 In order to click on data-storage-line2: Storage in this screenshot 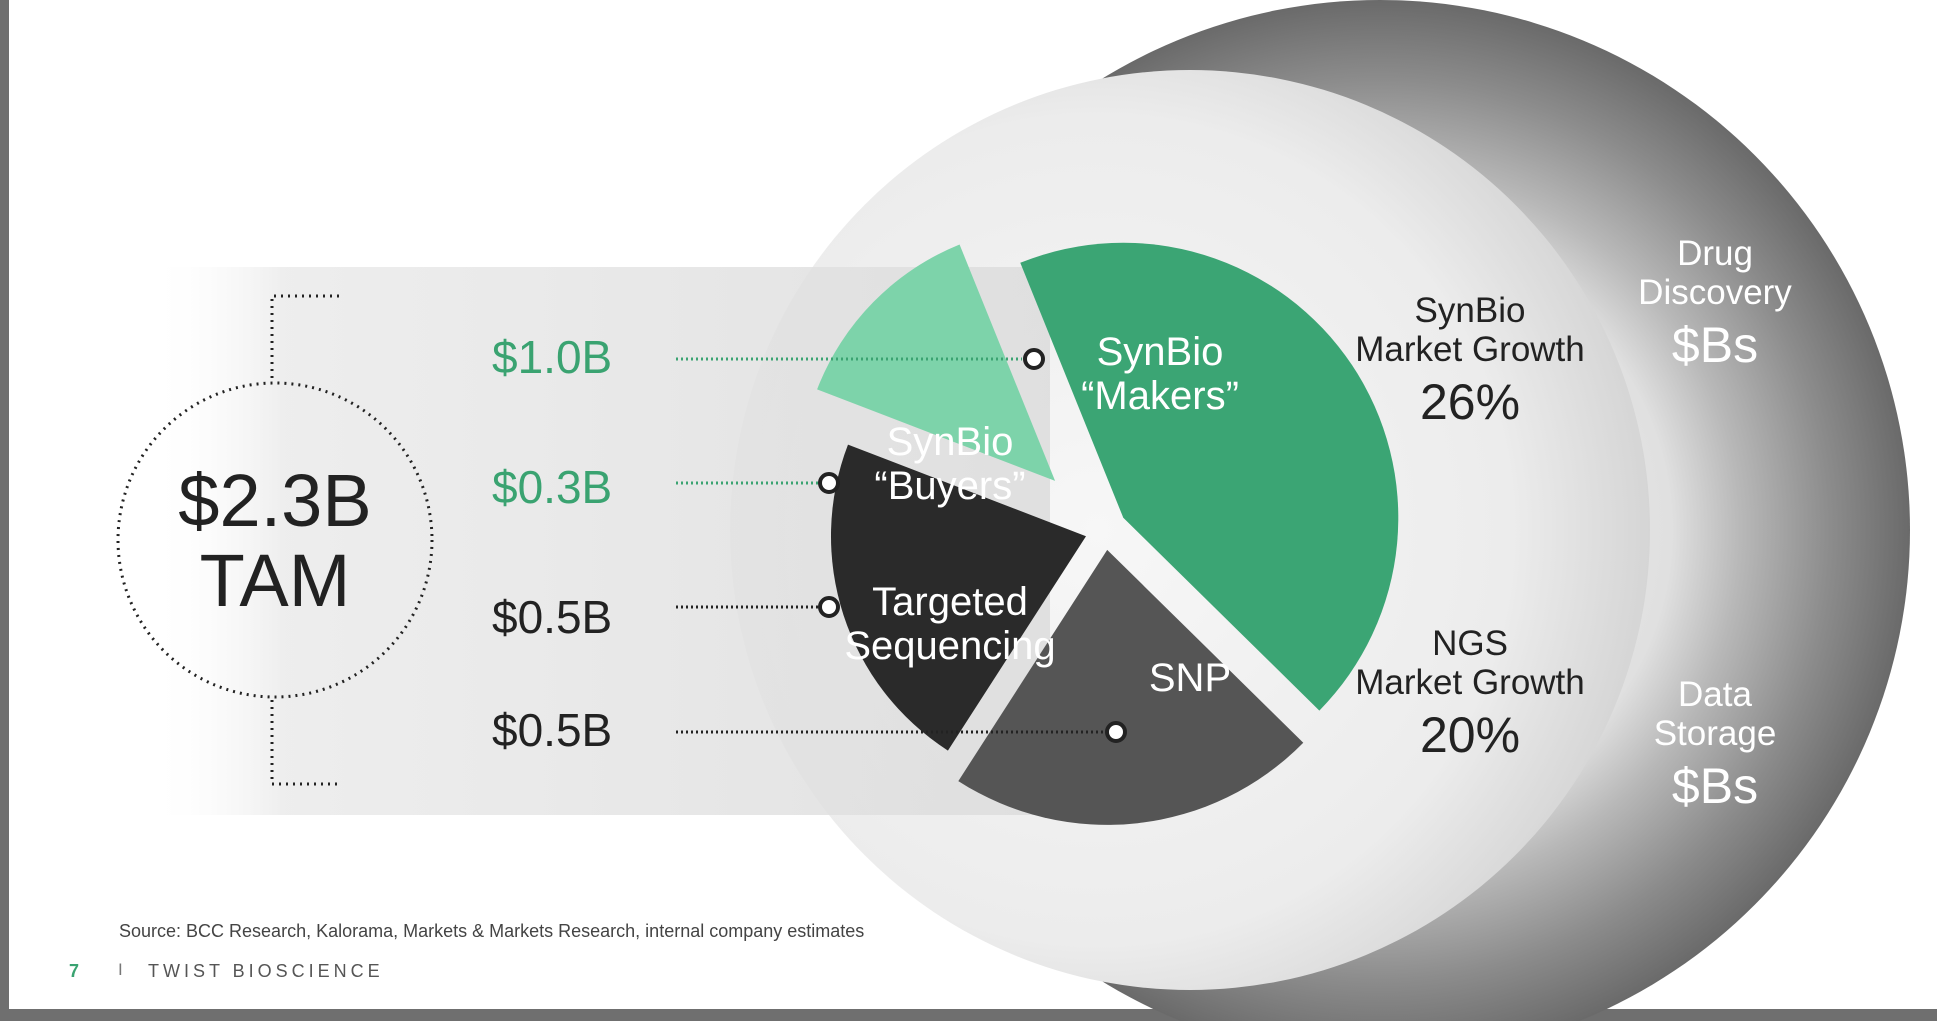, I will do `click(1715, 733)`.